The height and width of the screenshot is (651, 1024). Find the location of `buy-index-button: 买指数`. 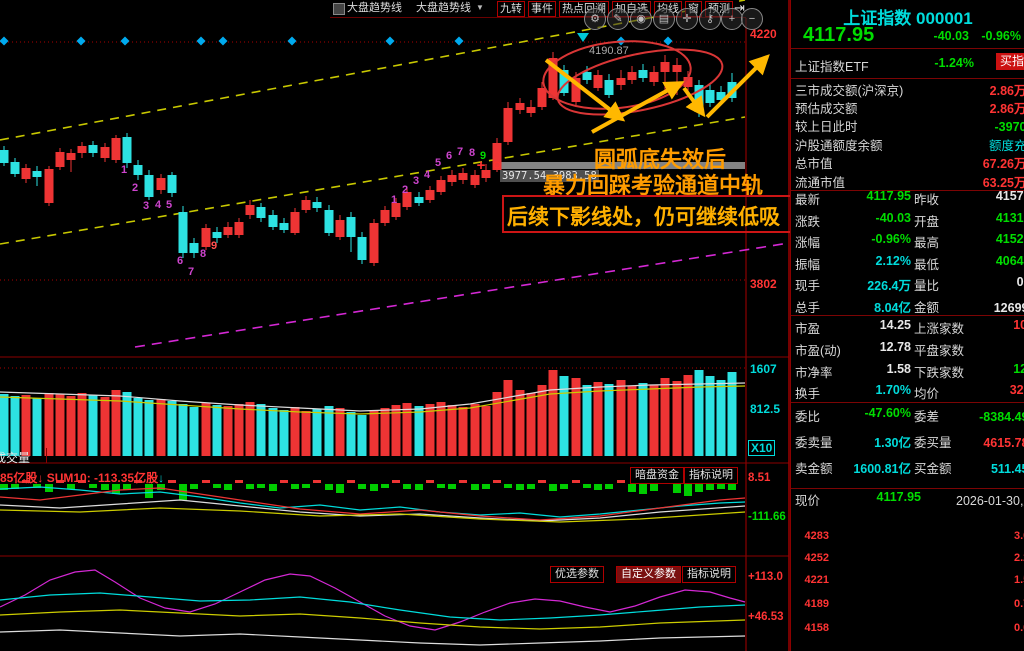

buy-index-button: 买指数 is located at coordinates (1010, 61).